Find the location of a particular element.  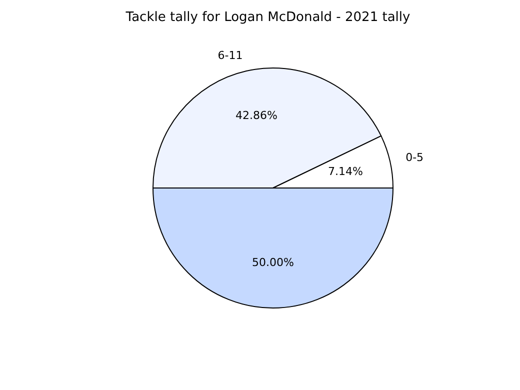

data-label: 42.86% is located at coordinates (256, 115).